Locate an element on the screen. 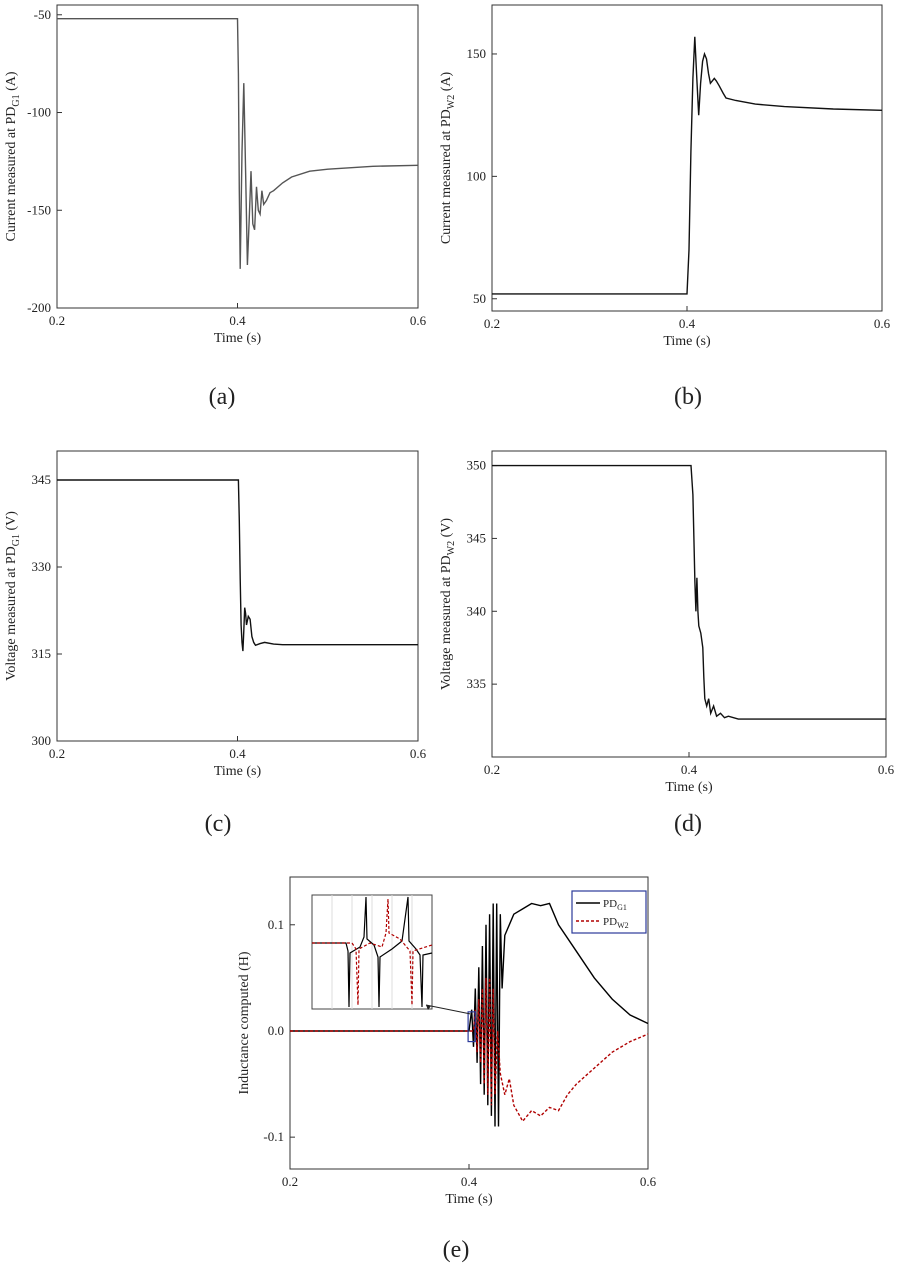  y-tick-label: 330 is located at coordinates (42, 566).